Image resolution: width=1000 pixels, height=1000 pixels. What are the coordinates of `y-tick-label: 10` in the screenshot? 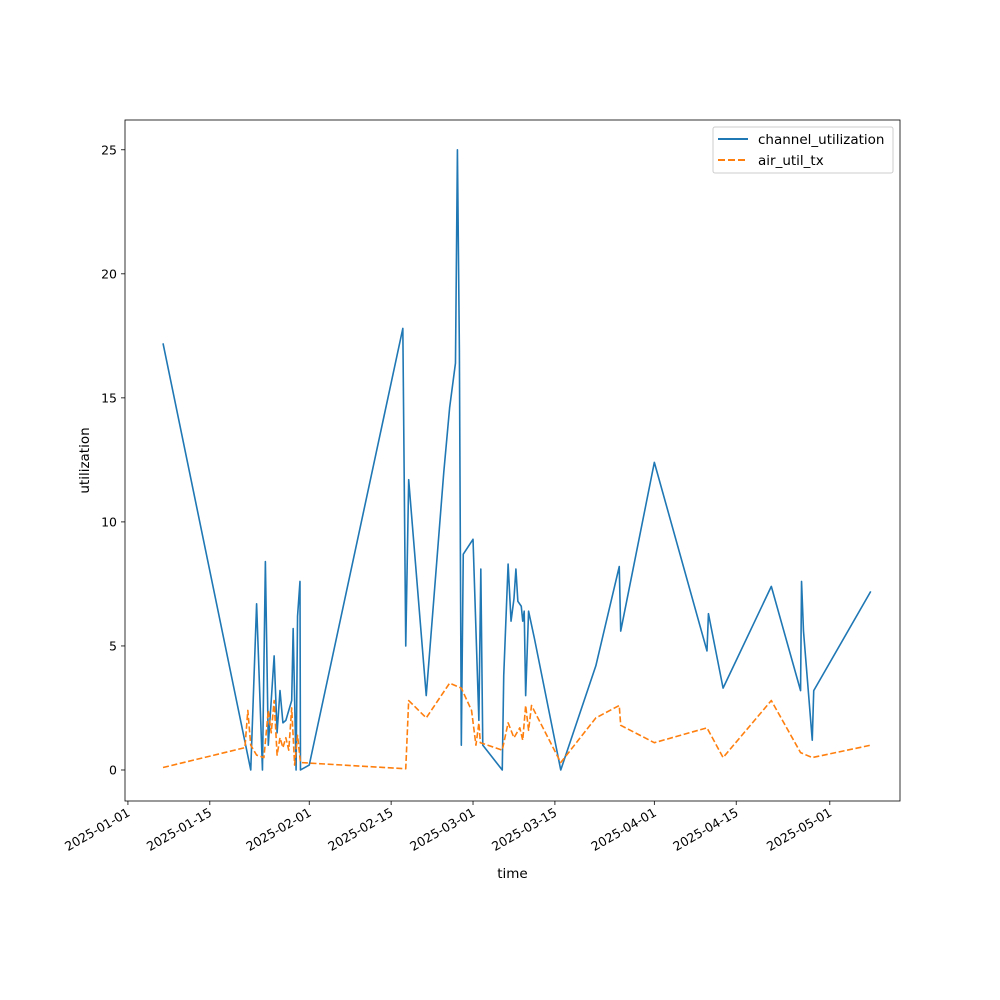 It's located at (109, 521).